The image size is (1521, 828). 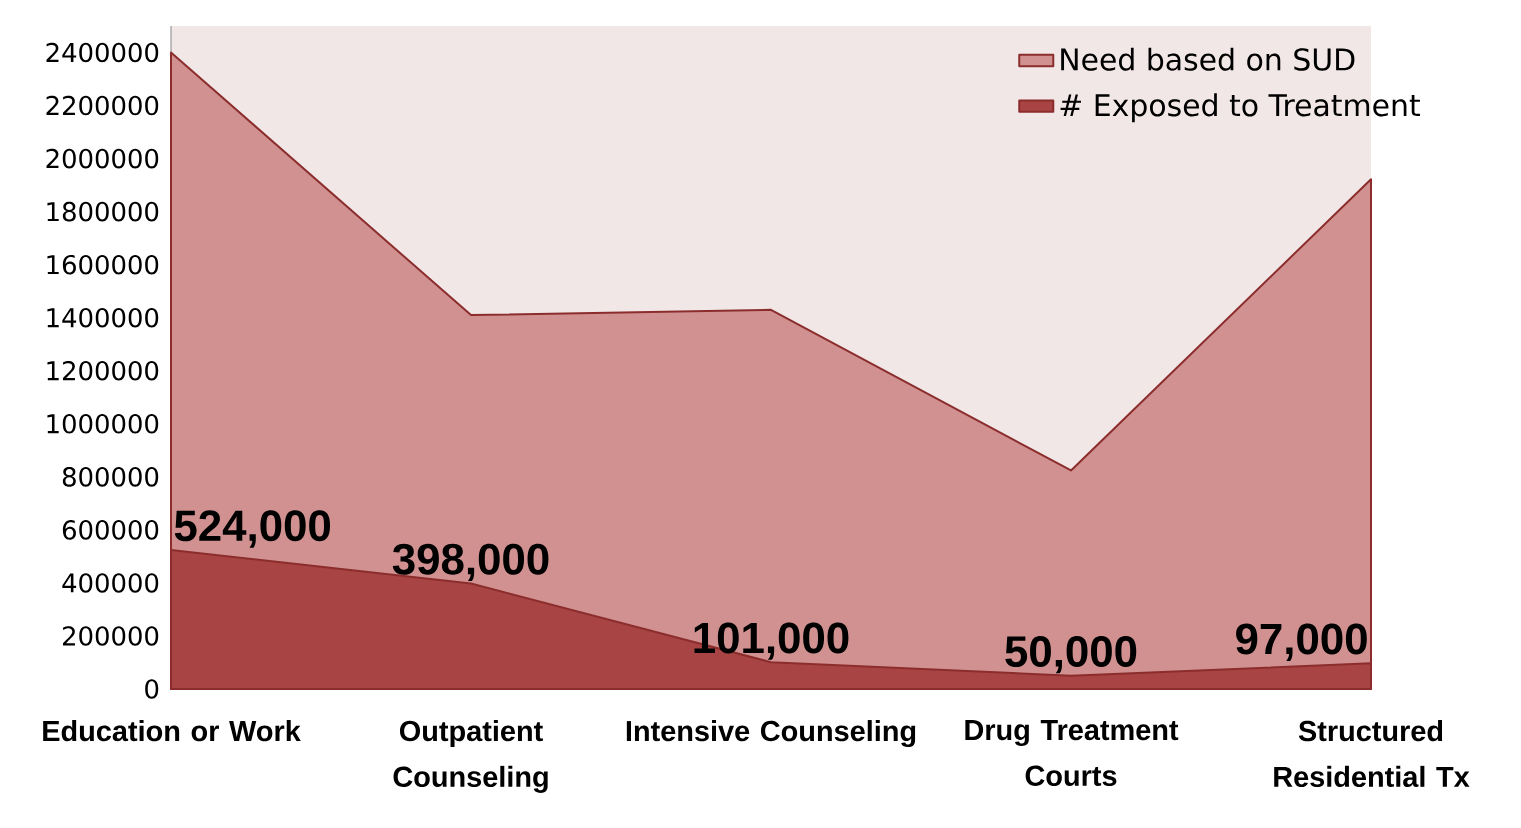 What do you see at coordinates (771, 641) in the screenshot?
I see `data-label: 101,000` at bounding box center [771, 641].